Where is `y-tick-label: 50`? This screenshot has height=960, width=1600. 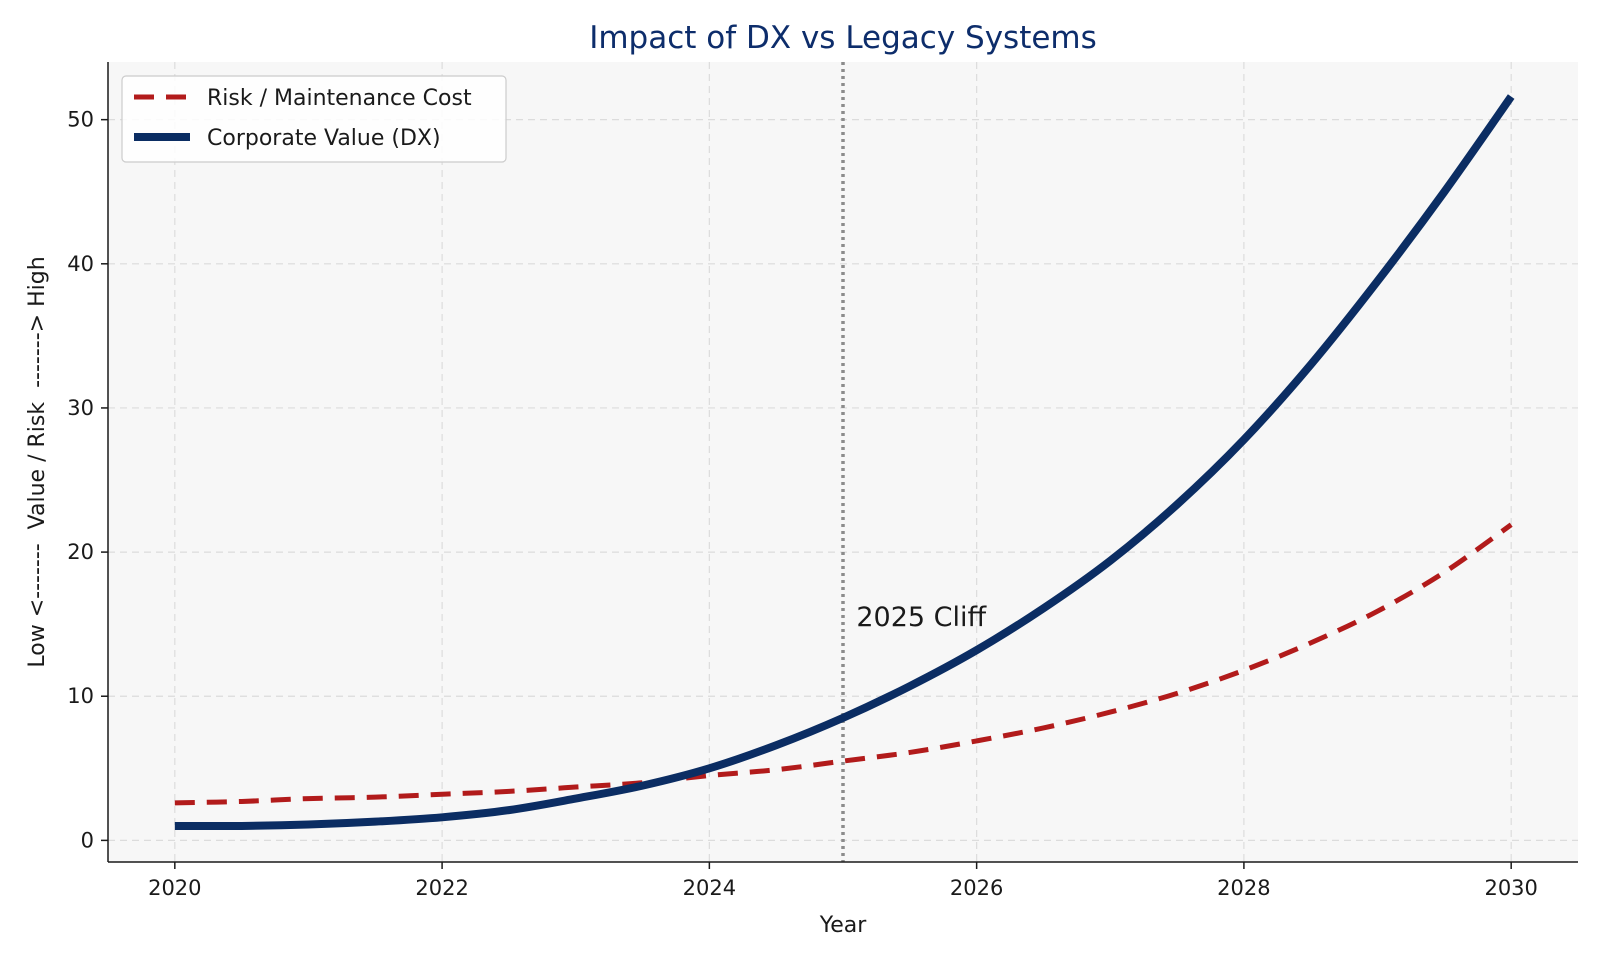 y-tick-label: 50 is located at coordinates (80, 120).